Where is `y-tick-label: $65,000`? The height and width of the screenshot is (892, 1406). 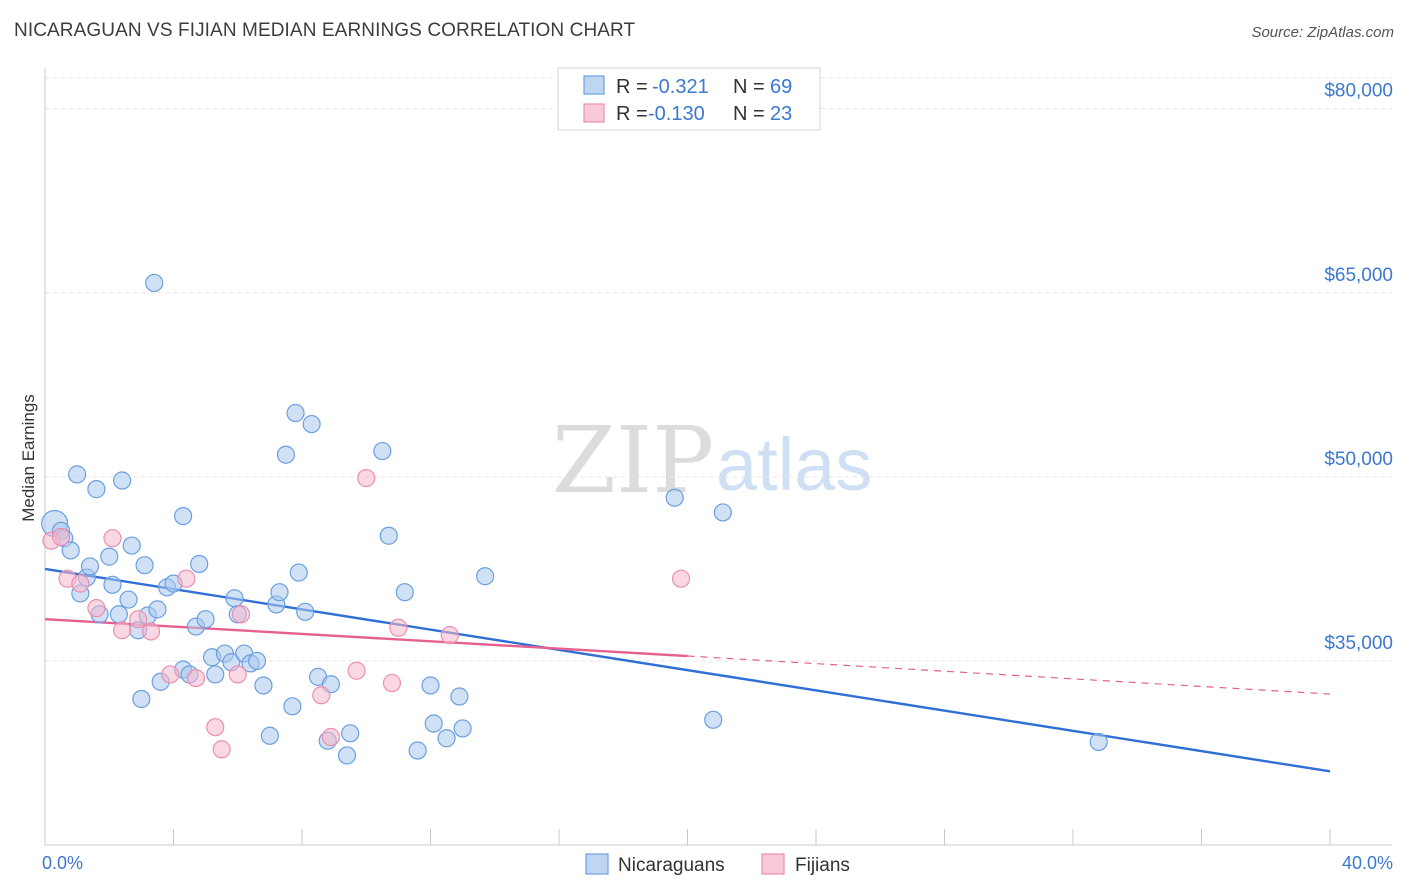
y-tick-label: $65,000 is located at coordinates (1358, 275).